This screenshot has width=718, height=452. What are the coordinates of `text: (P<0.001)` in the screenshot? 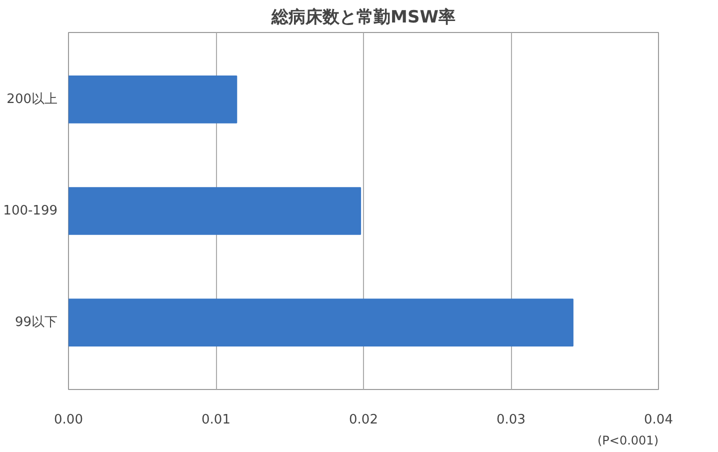 It's located at (628, 441).